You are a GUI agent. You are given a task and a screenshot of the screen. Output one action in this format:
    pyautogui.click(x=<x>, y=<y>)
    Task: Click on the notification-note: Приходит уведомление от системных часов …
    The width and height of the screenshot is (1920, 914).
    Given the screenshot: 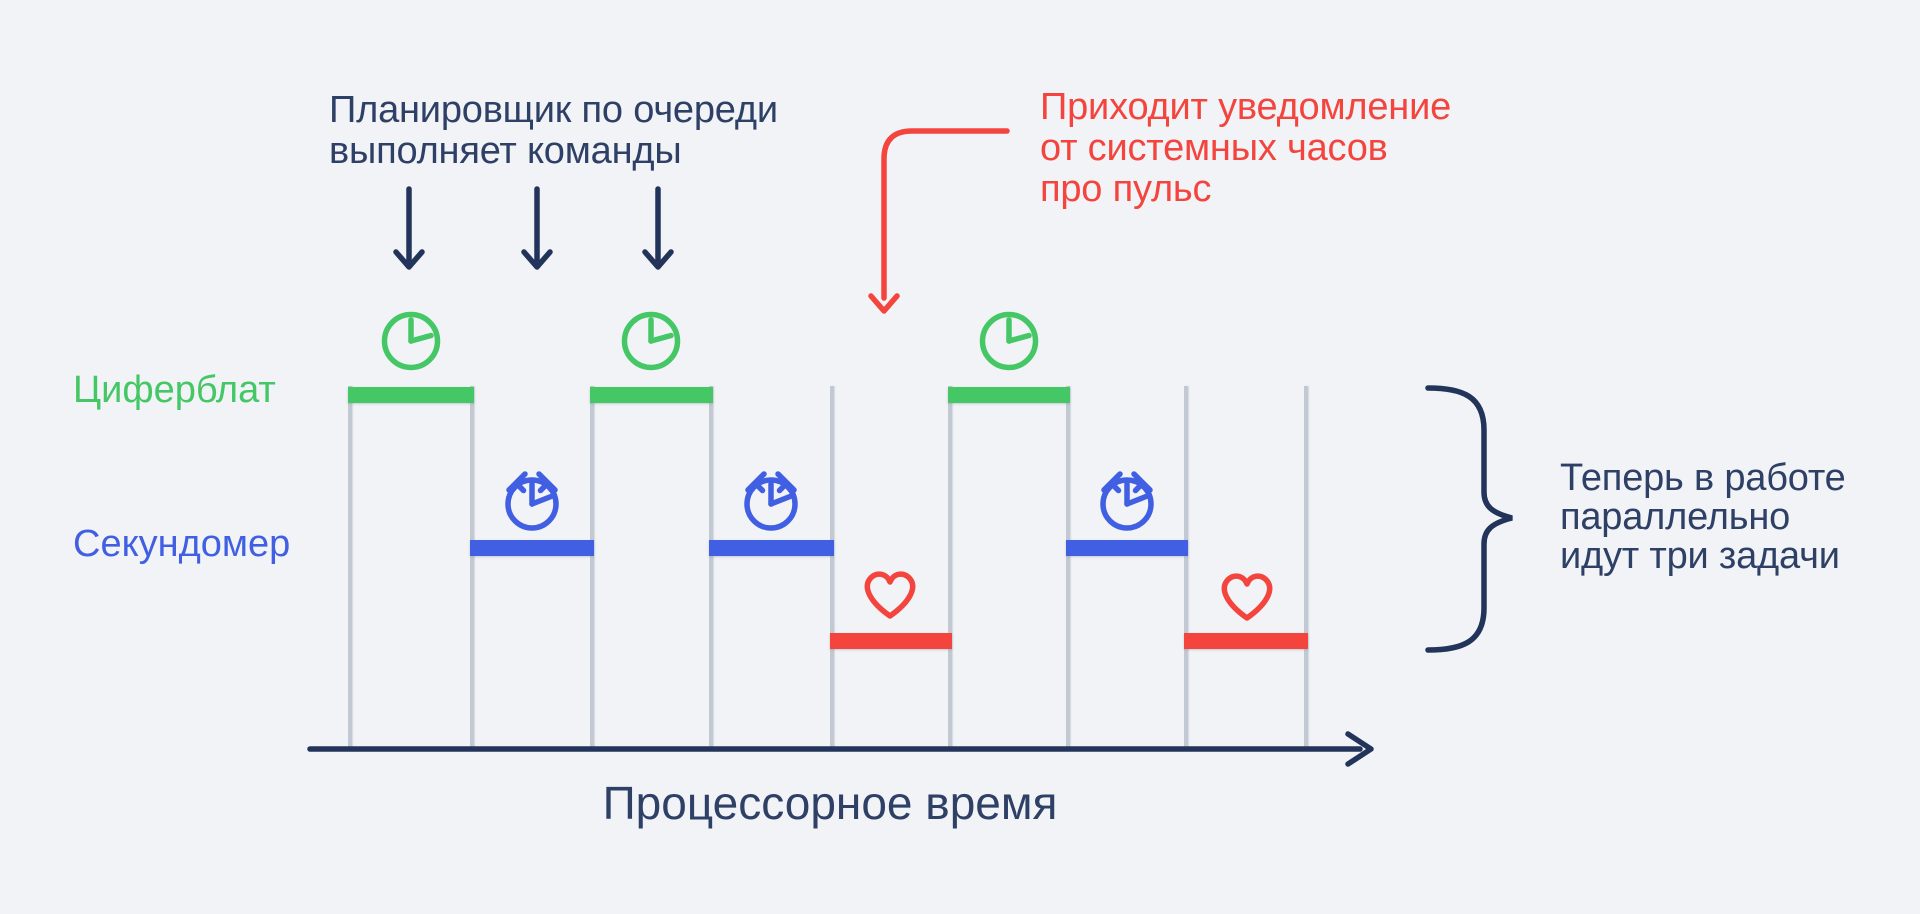 What is the action you would take?
    pyautogui.click(x=1245, y=148)
    